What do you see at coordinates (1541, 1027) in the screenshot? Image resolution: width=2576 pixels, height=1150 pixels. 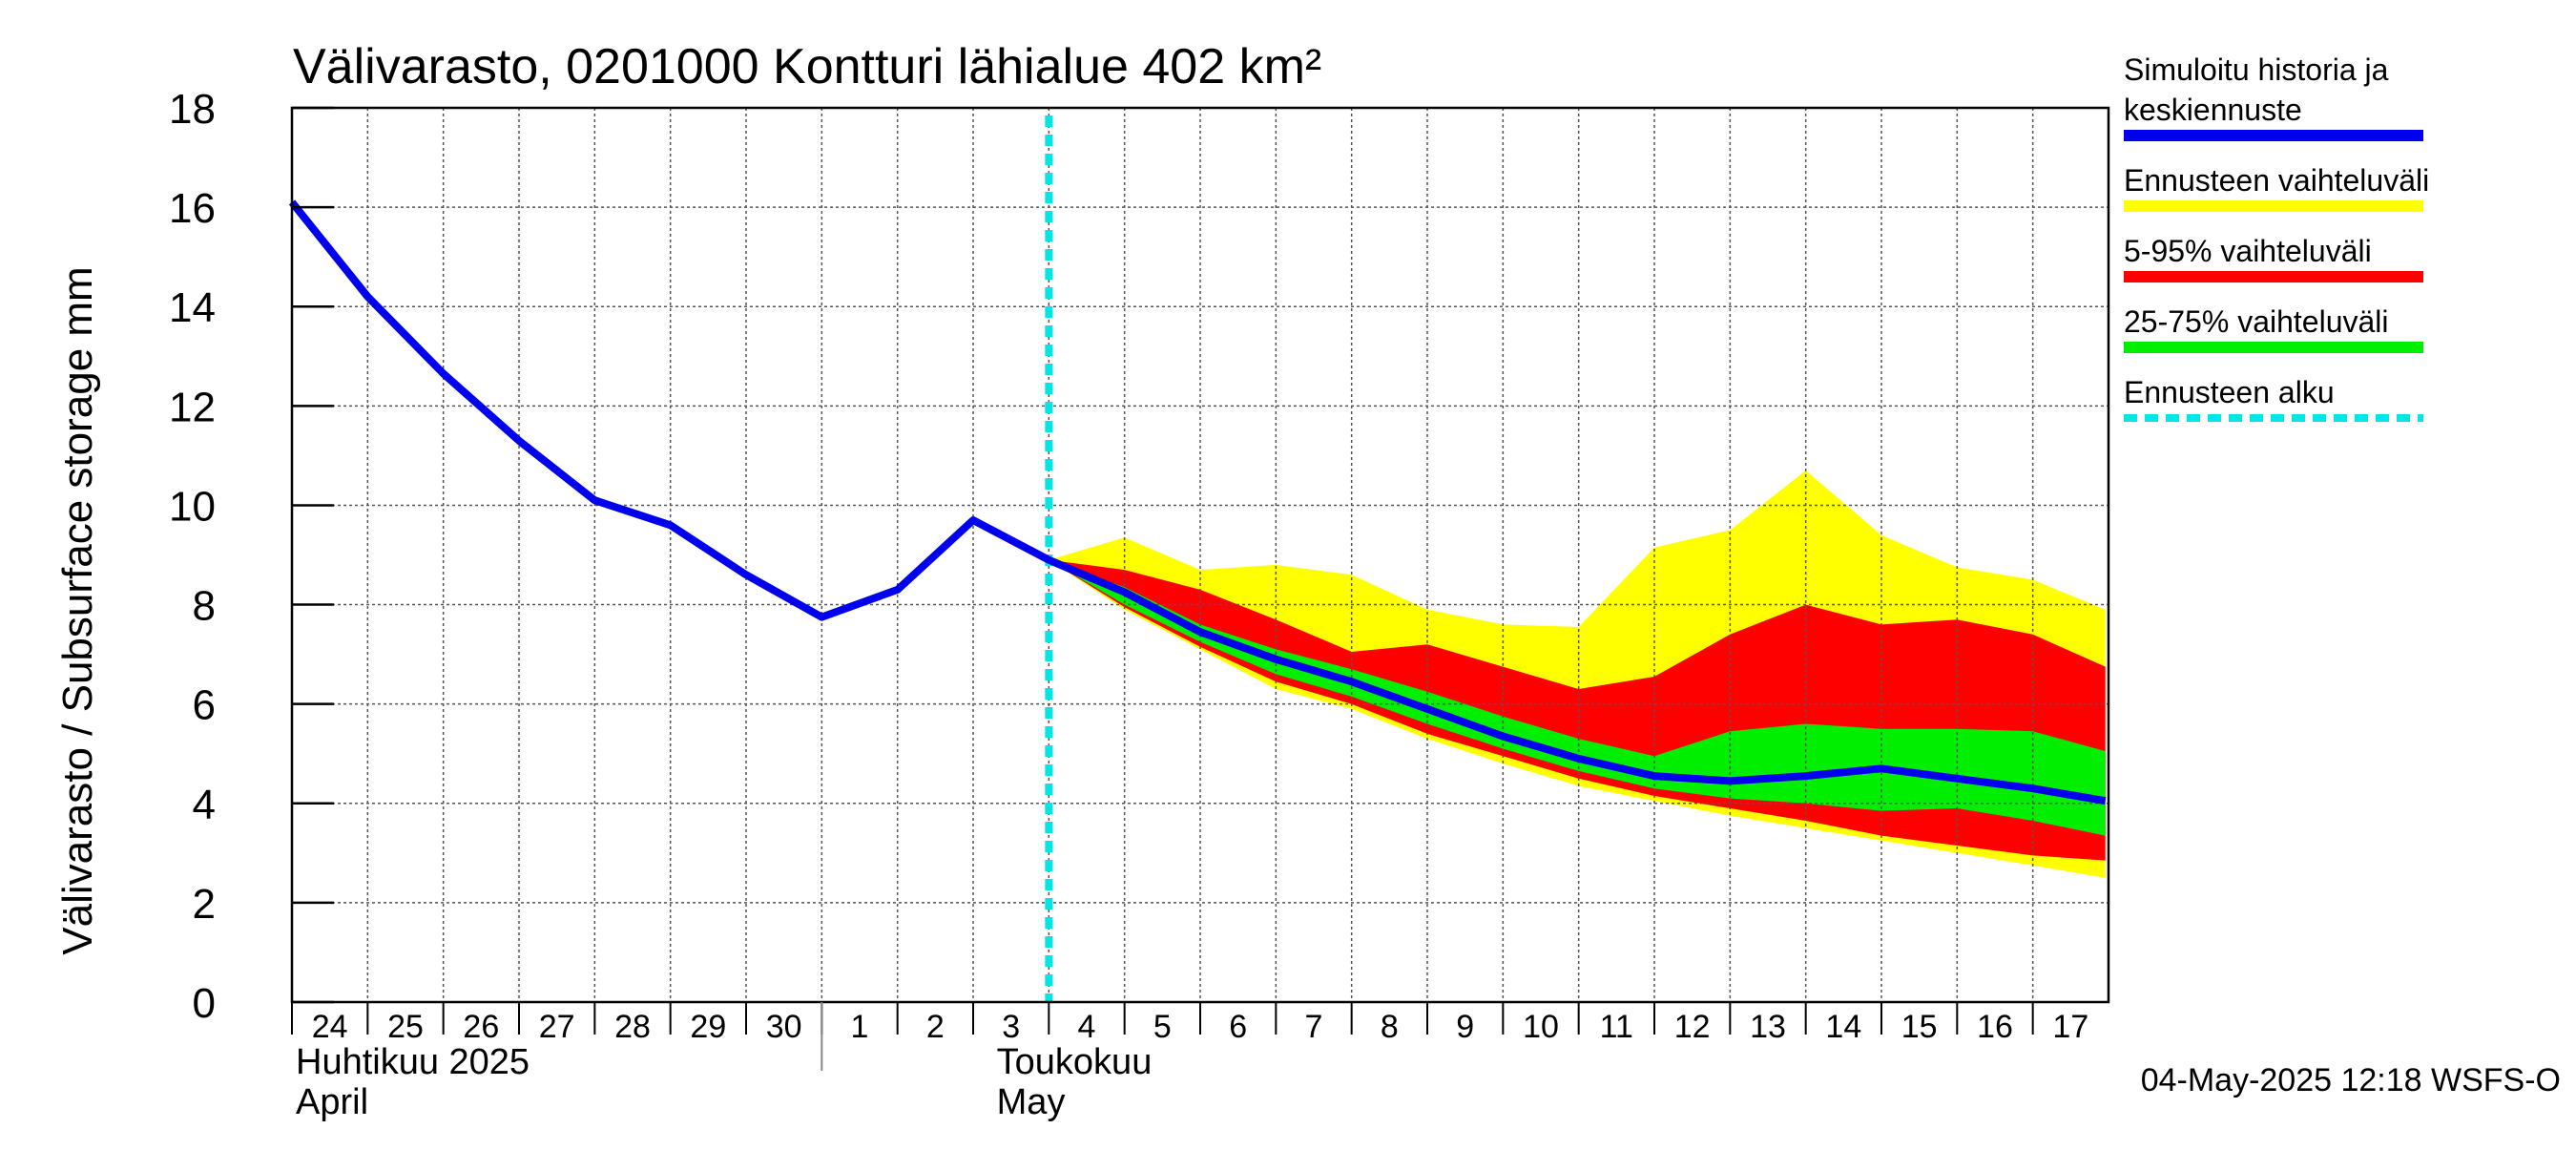 I see `x-tick-label: 10` at bounding box center [1541, 1027].